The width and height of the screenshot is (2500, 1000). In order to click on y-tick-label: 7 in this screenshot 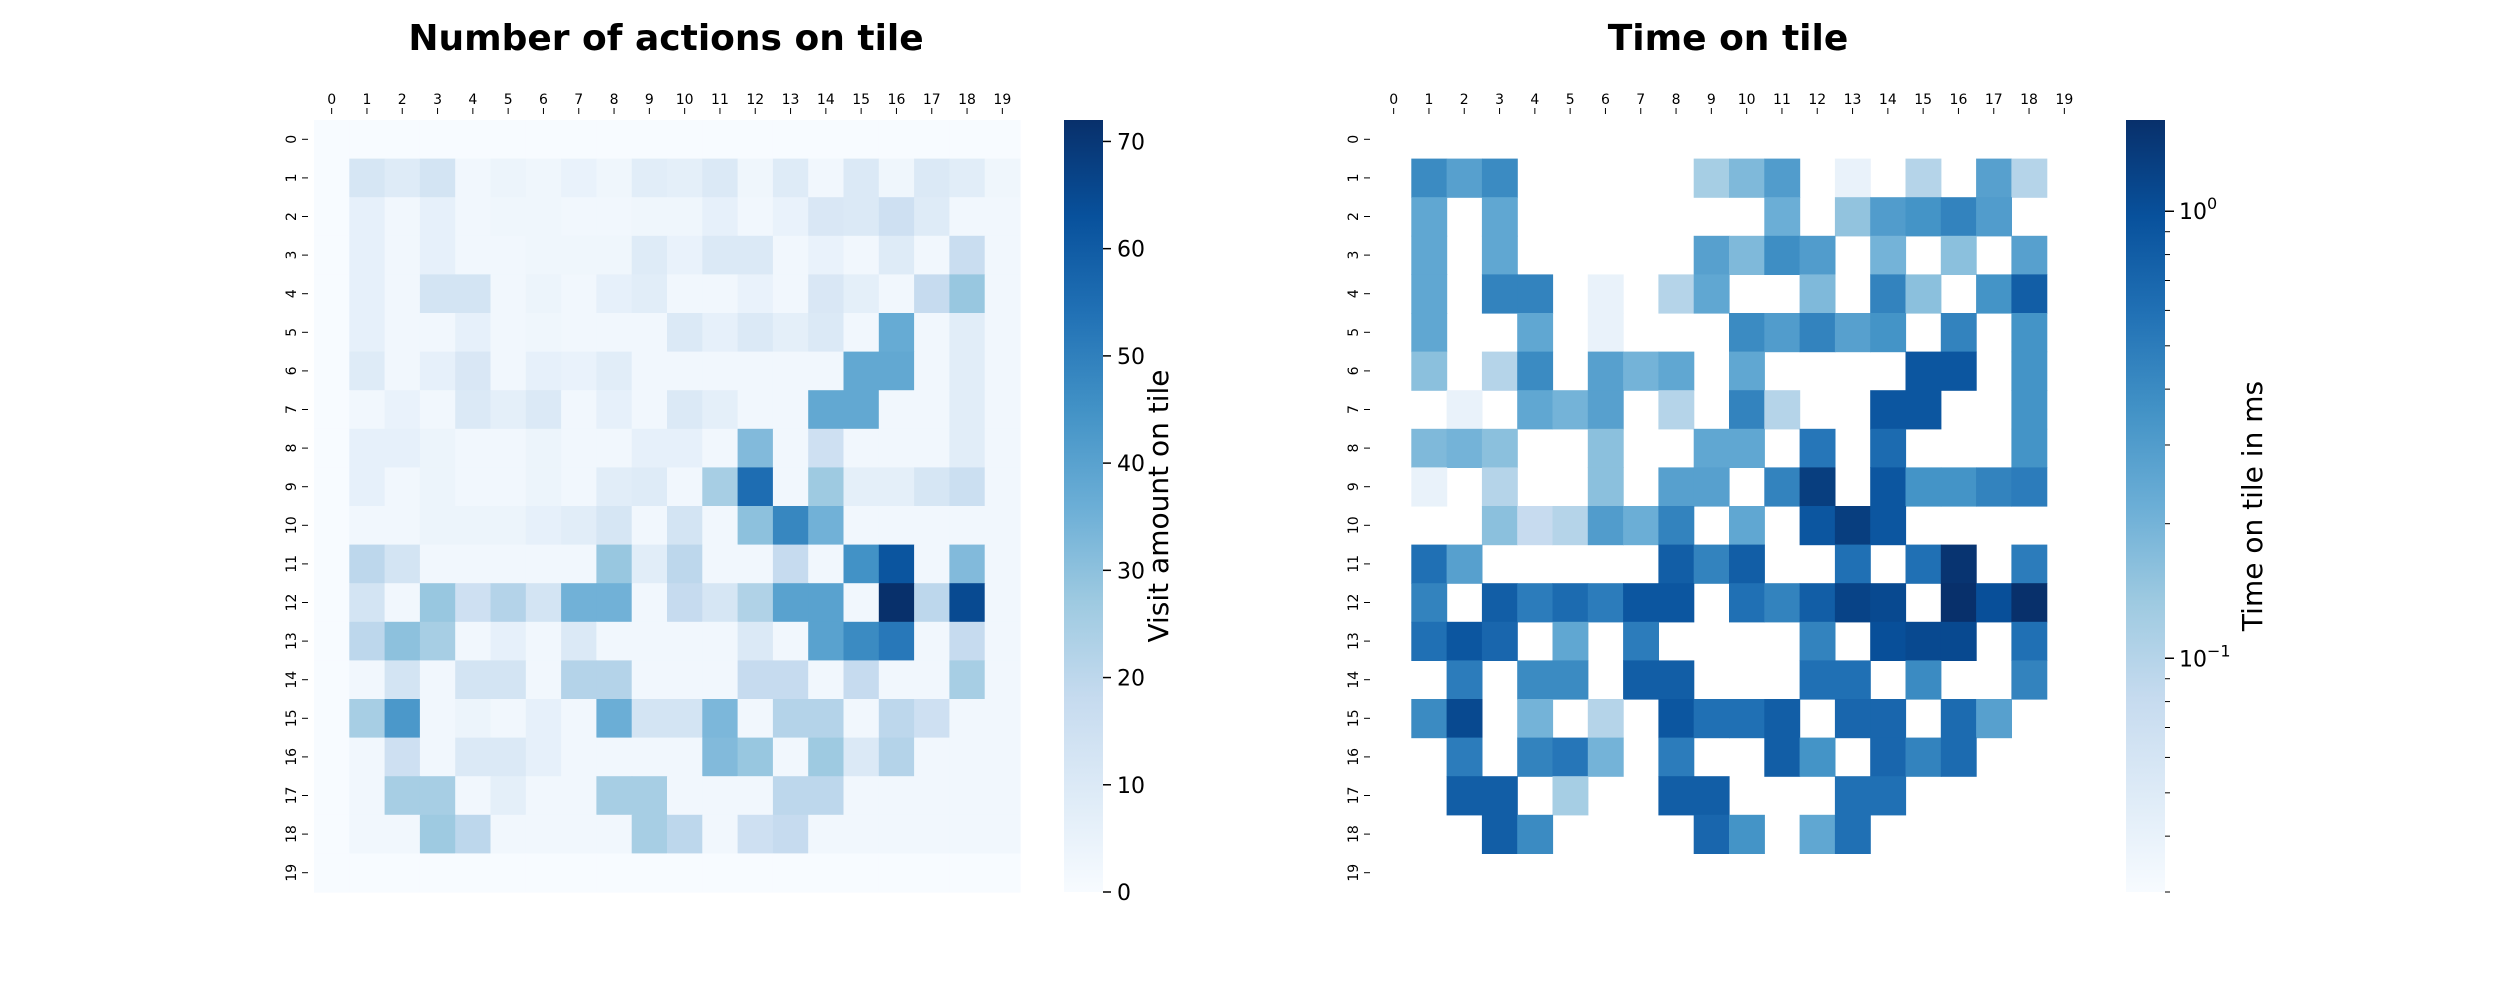, I will do `click(1354, 409)`.